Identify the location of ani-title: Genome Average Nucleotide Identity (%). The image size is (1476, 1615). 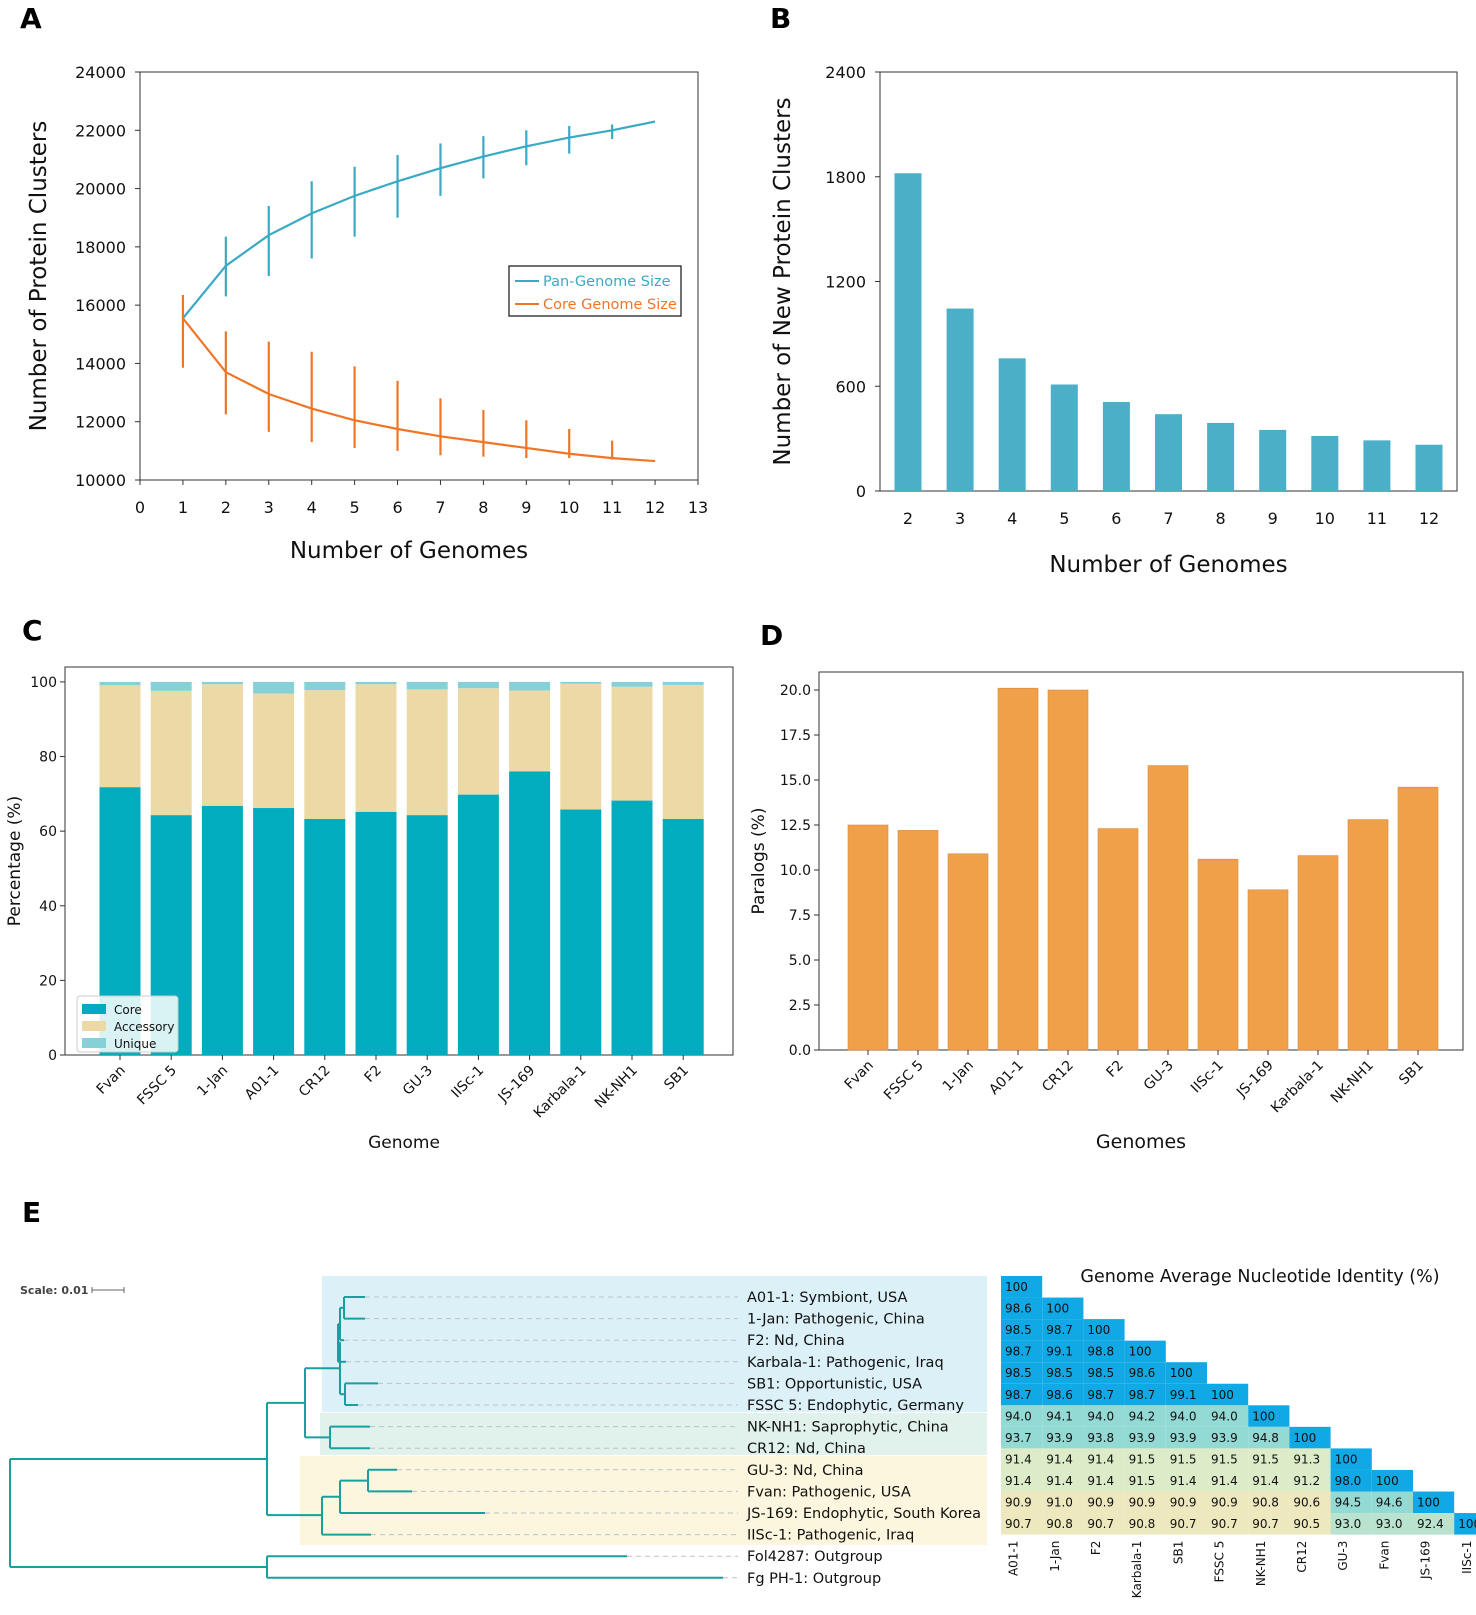
(1259, 1277).